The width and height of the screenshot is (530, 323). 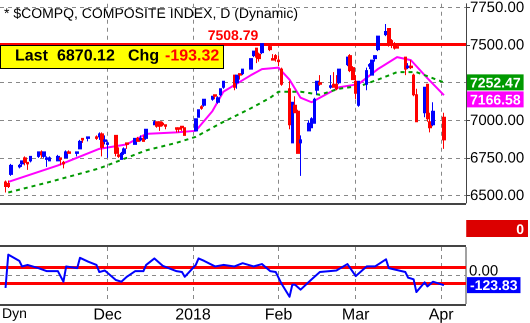 What do you see at coordinates (441, 314) in the screenshot?
I see `x-tick-label: Apr` at bounding box center [441, 314].